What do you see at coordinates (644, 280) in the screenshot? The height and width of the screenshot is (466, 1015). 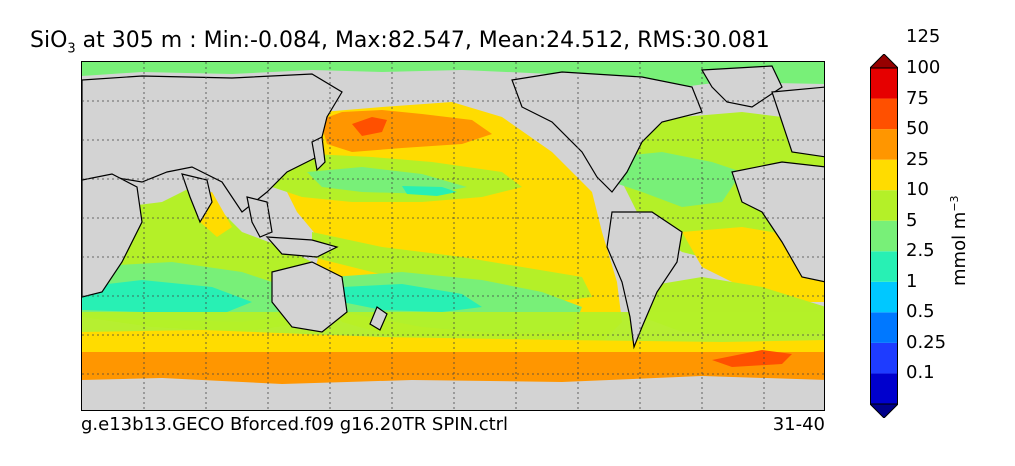 I see `south-america` at bounding box center [644, 280].